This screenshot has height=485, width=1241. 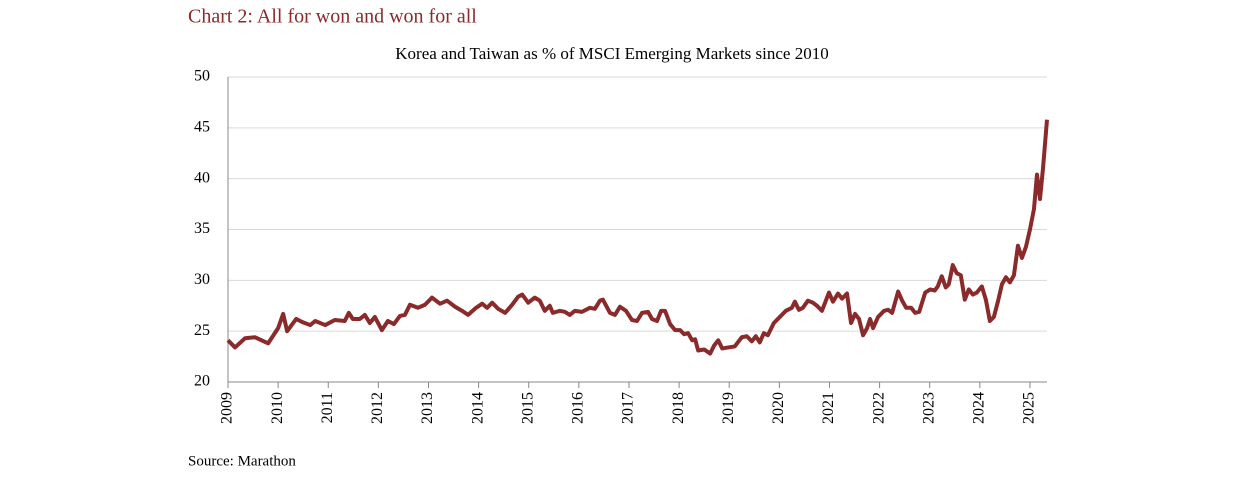 I want to click on y-tick-label: 30, so click(x=202, y=279).